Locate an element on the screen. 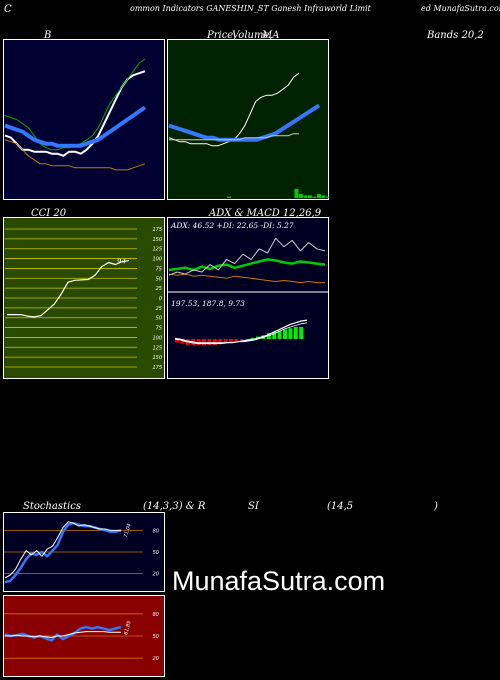 The image size is (500, 680). bollinger-chart is located at coordinates (84, 119).